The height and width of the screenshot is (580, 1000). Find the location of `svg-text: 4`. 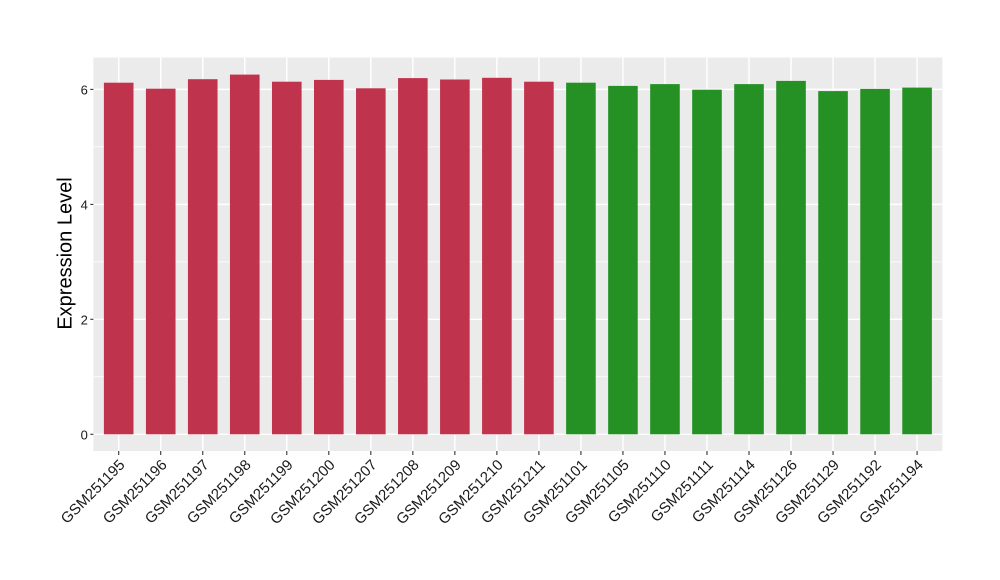

svg-text: 4 is located at coordinates (84, 205).